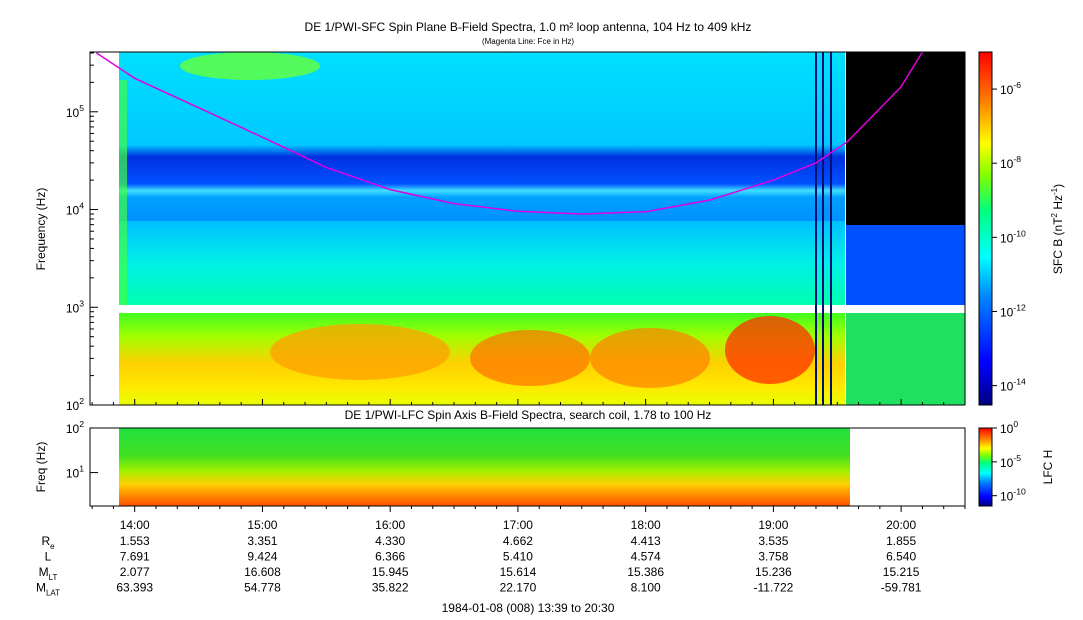 The image size is (1083, 620). Describe the element at coordinates (482, 263) in the screenshot. I see `sfc-band-middle` at that location.